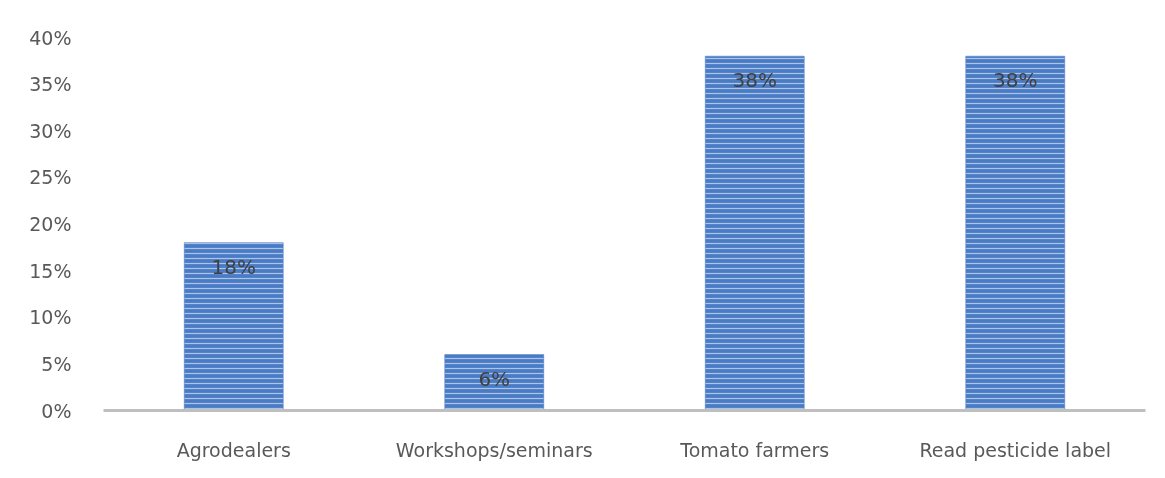 Image resolution: width=1165 pixels, height=478 pixels. What do you see at coordinates (1015, 449) in the screenshot?
I see `x-tick-label: Read pesticide label` at bounding box center [1015, 449].